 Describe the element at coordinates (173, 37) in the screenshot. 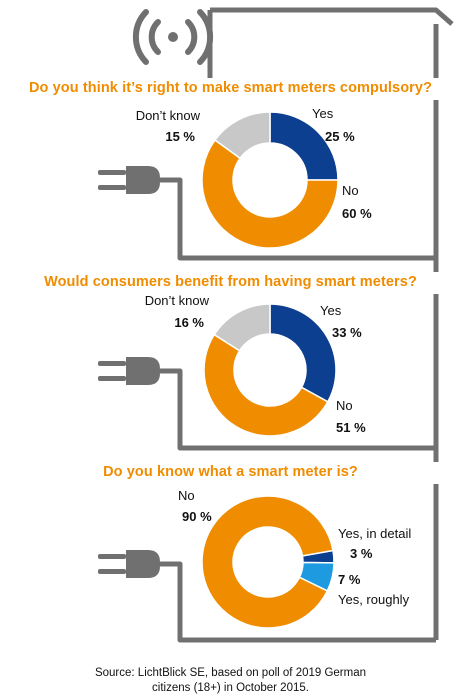

I see `signal-icon` at that location.